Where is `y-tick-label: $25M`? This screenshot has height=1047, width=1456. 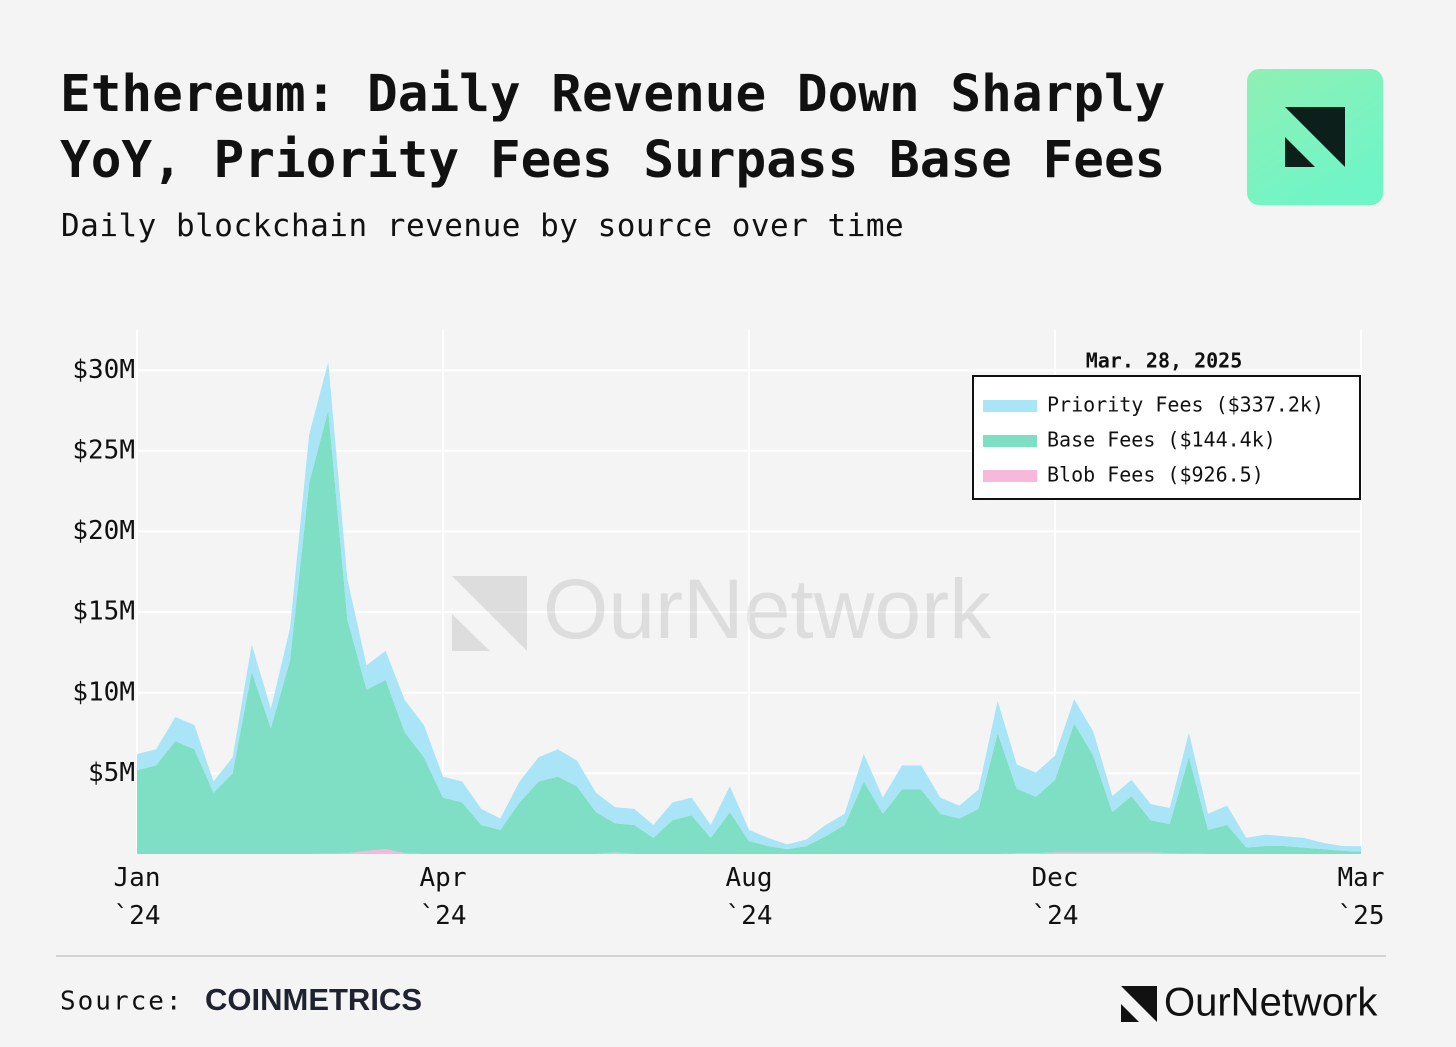
y-tick-label: $25M is located at coordinates (103, 450).